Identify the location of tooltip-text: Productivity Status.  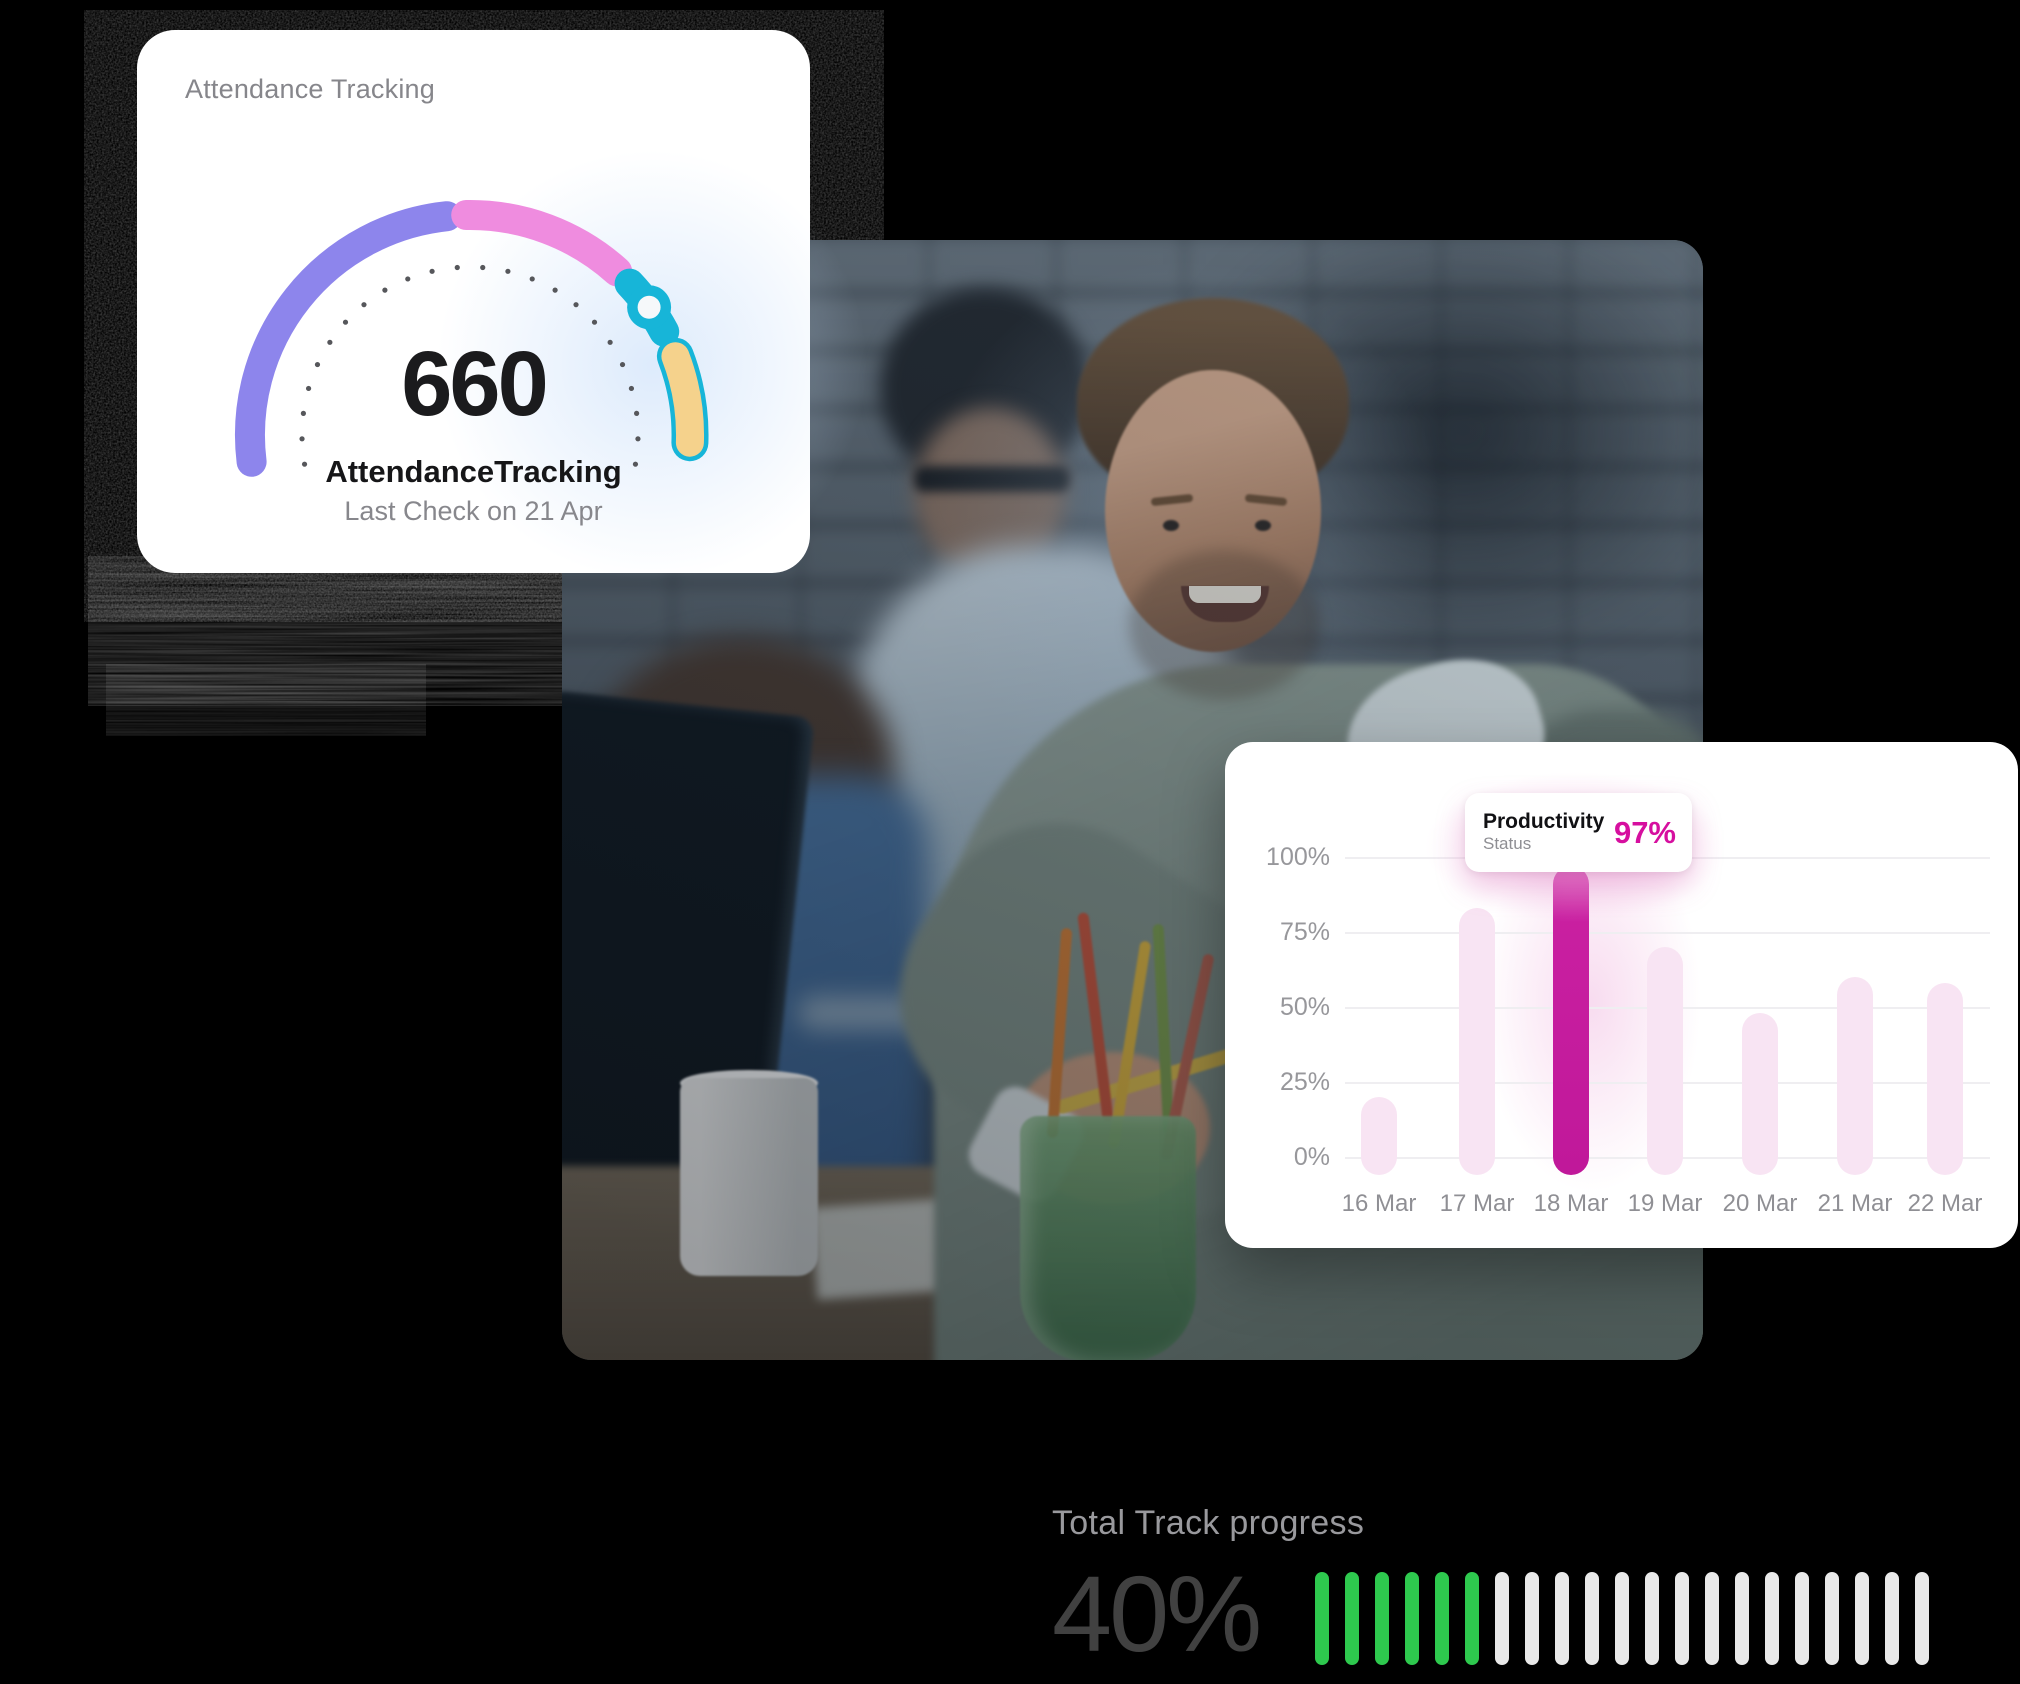
(1543, 832).